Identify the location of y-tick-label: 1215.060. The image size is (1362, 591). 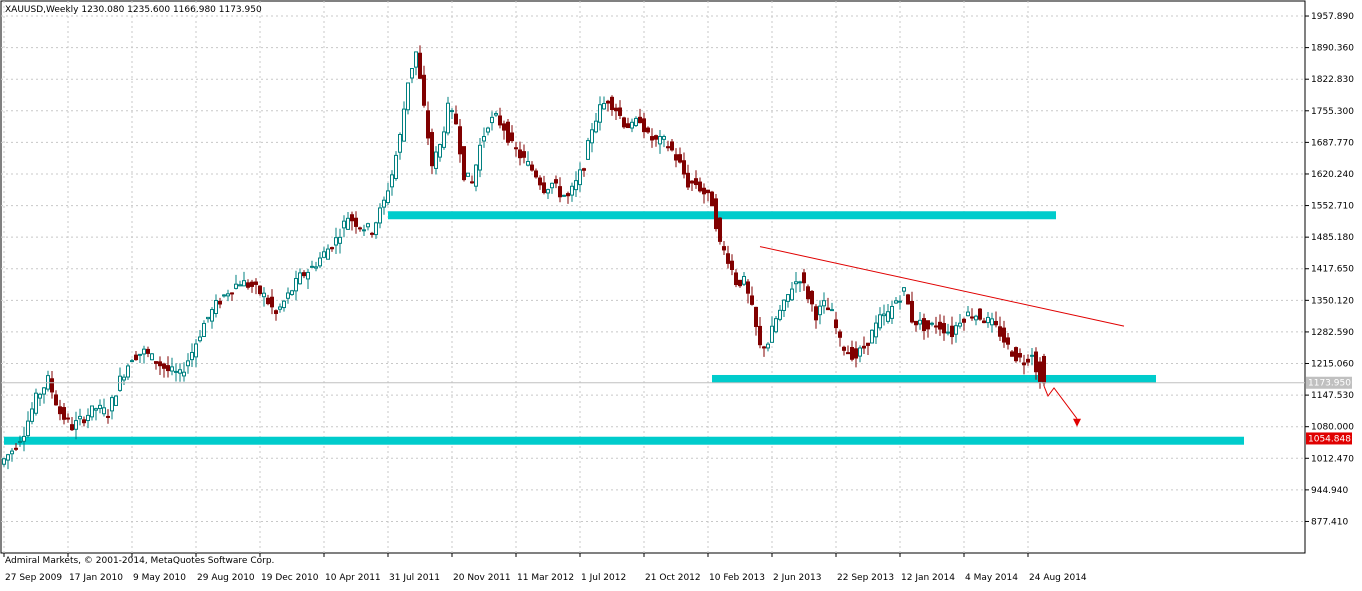
(1332, 365).